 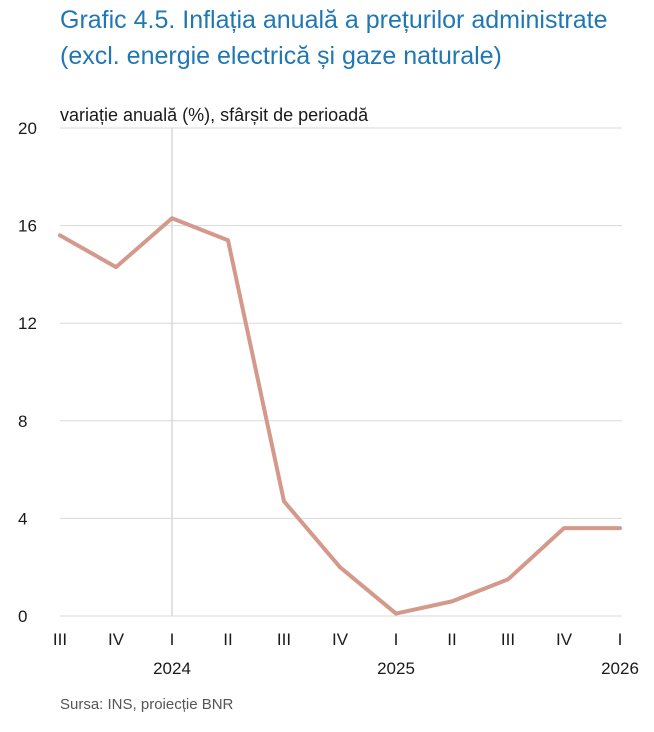 I want to click on year-label-2025: 2025, so click(x=396, y=668).